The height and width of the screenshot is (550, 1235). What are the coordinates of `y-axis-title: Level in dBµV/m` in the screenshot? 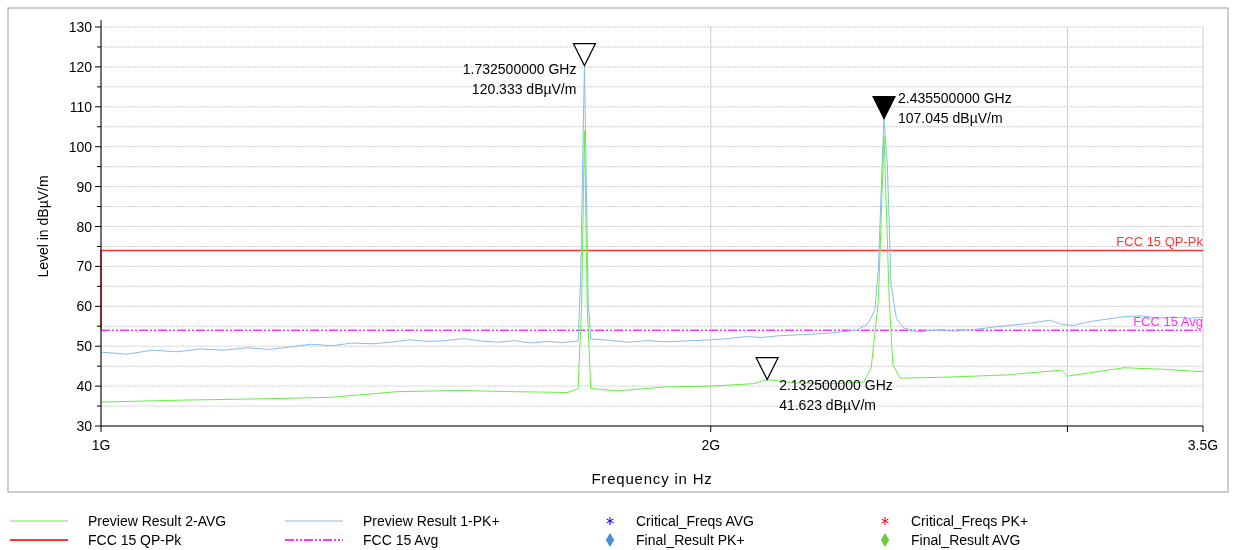 It's located at (43, 226).